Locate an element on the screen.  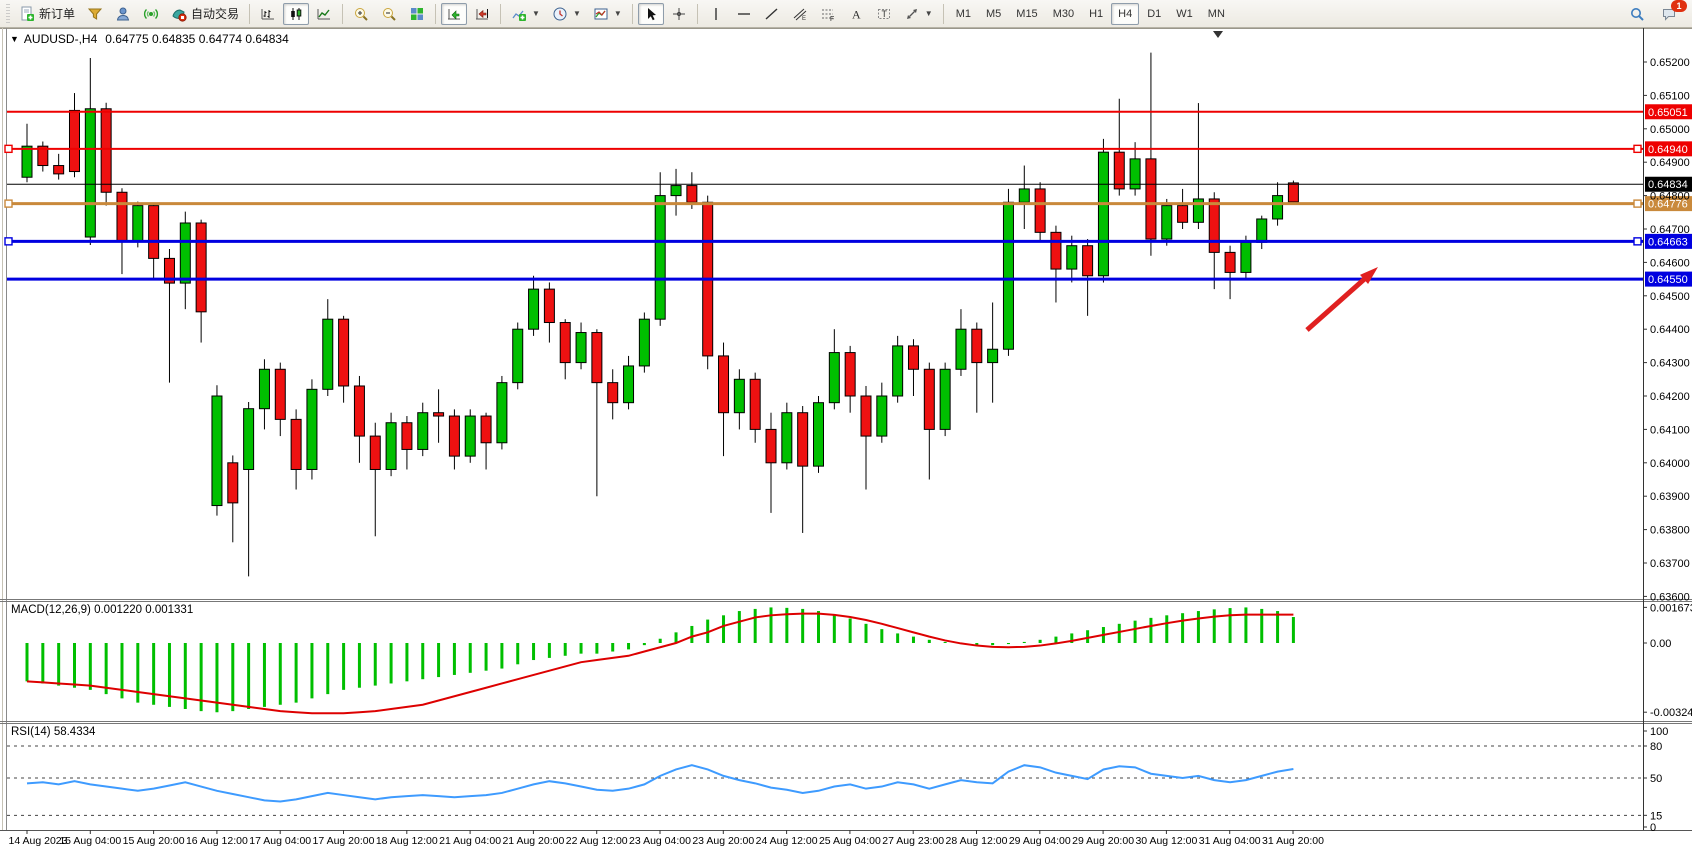
trendline-button is located at coordinates (772, 14).